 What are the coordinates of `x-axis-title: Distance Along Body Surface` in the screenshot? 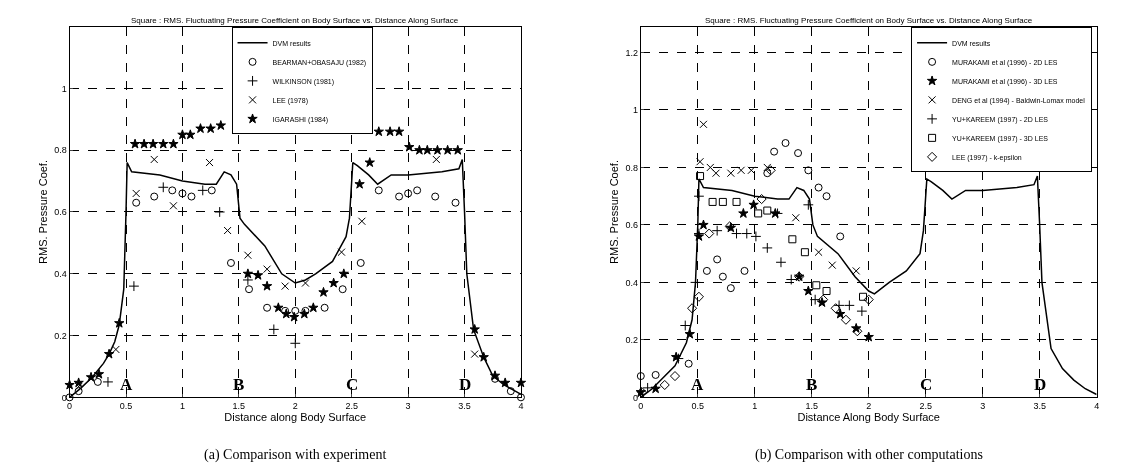 It's located at (868, 417).